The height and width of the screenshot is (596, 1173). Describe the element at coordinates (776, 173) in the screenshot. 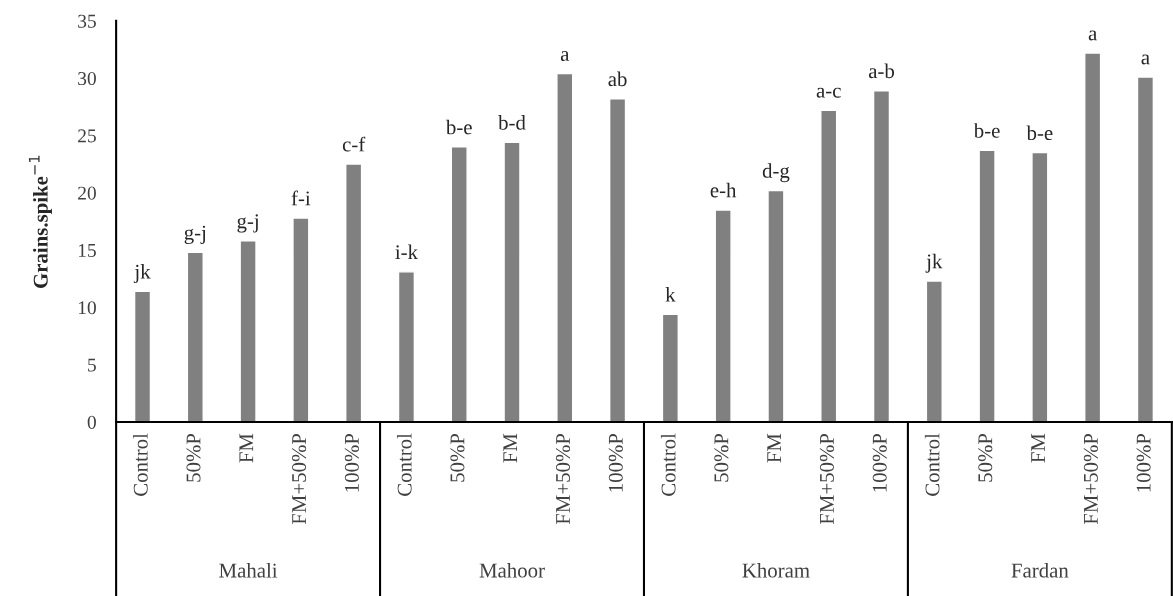

I see `data-label: d-g` at that location.